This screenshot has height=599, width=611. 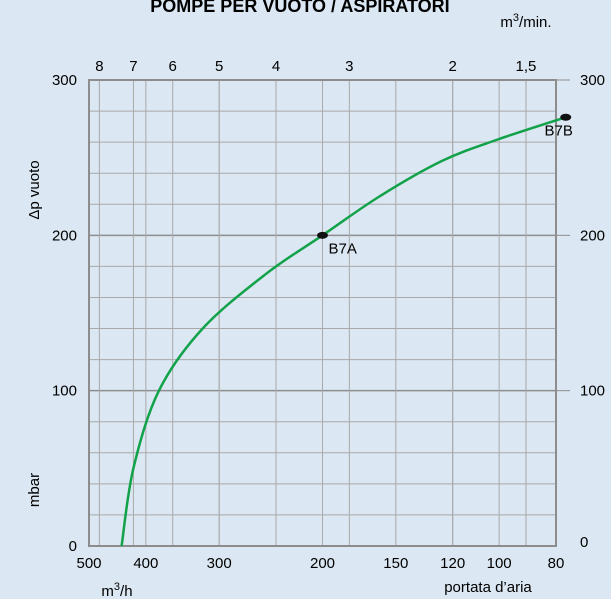 What do you see at coordinates (116, 590) in the screenshot?
I see `bottom-axis-unit: m3/h` at bounding box center [116, 590].